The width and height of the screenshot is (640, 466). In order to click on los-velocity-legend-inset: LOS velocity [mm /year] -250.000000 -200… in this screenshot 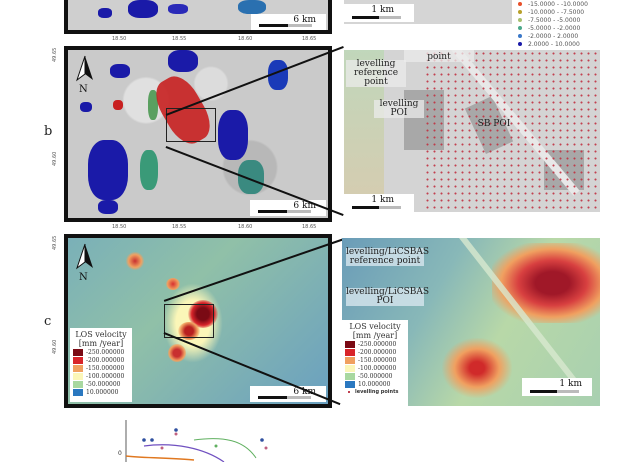, I will do `click(375, 363)`.